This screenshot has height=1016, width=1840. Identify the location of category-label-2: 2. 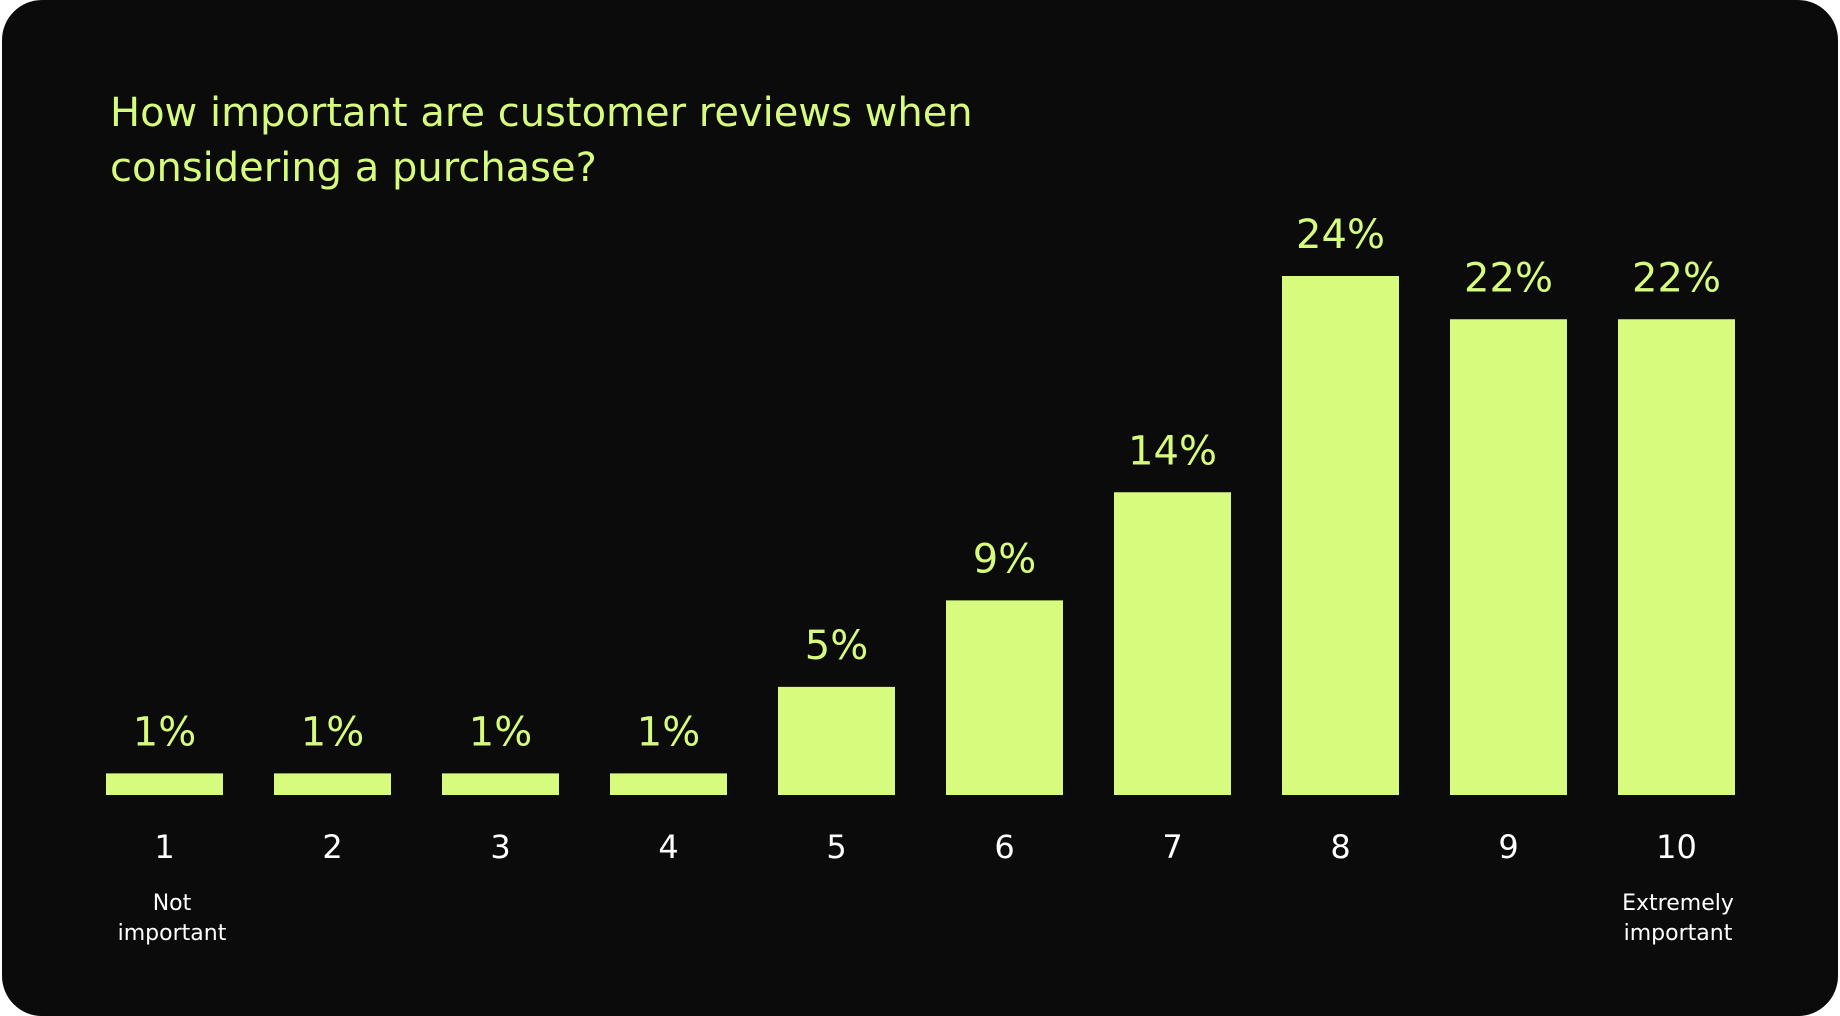
(332, 847).